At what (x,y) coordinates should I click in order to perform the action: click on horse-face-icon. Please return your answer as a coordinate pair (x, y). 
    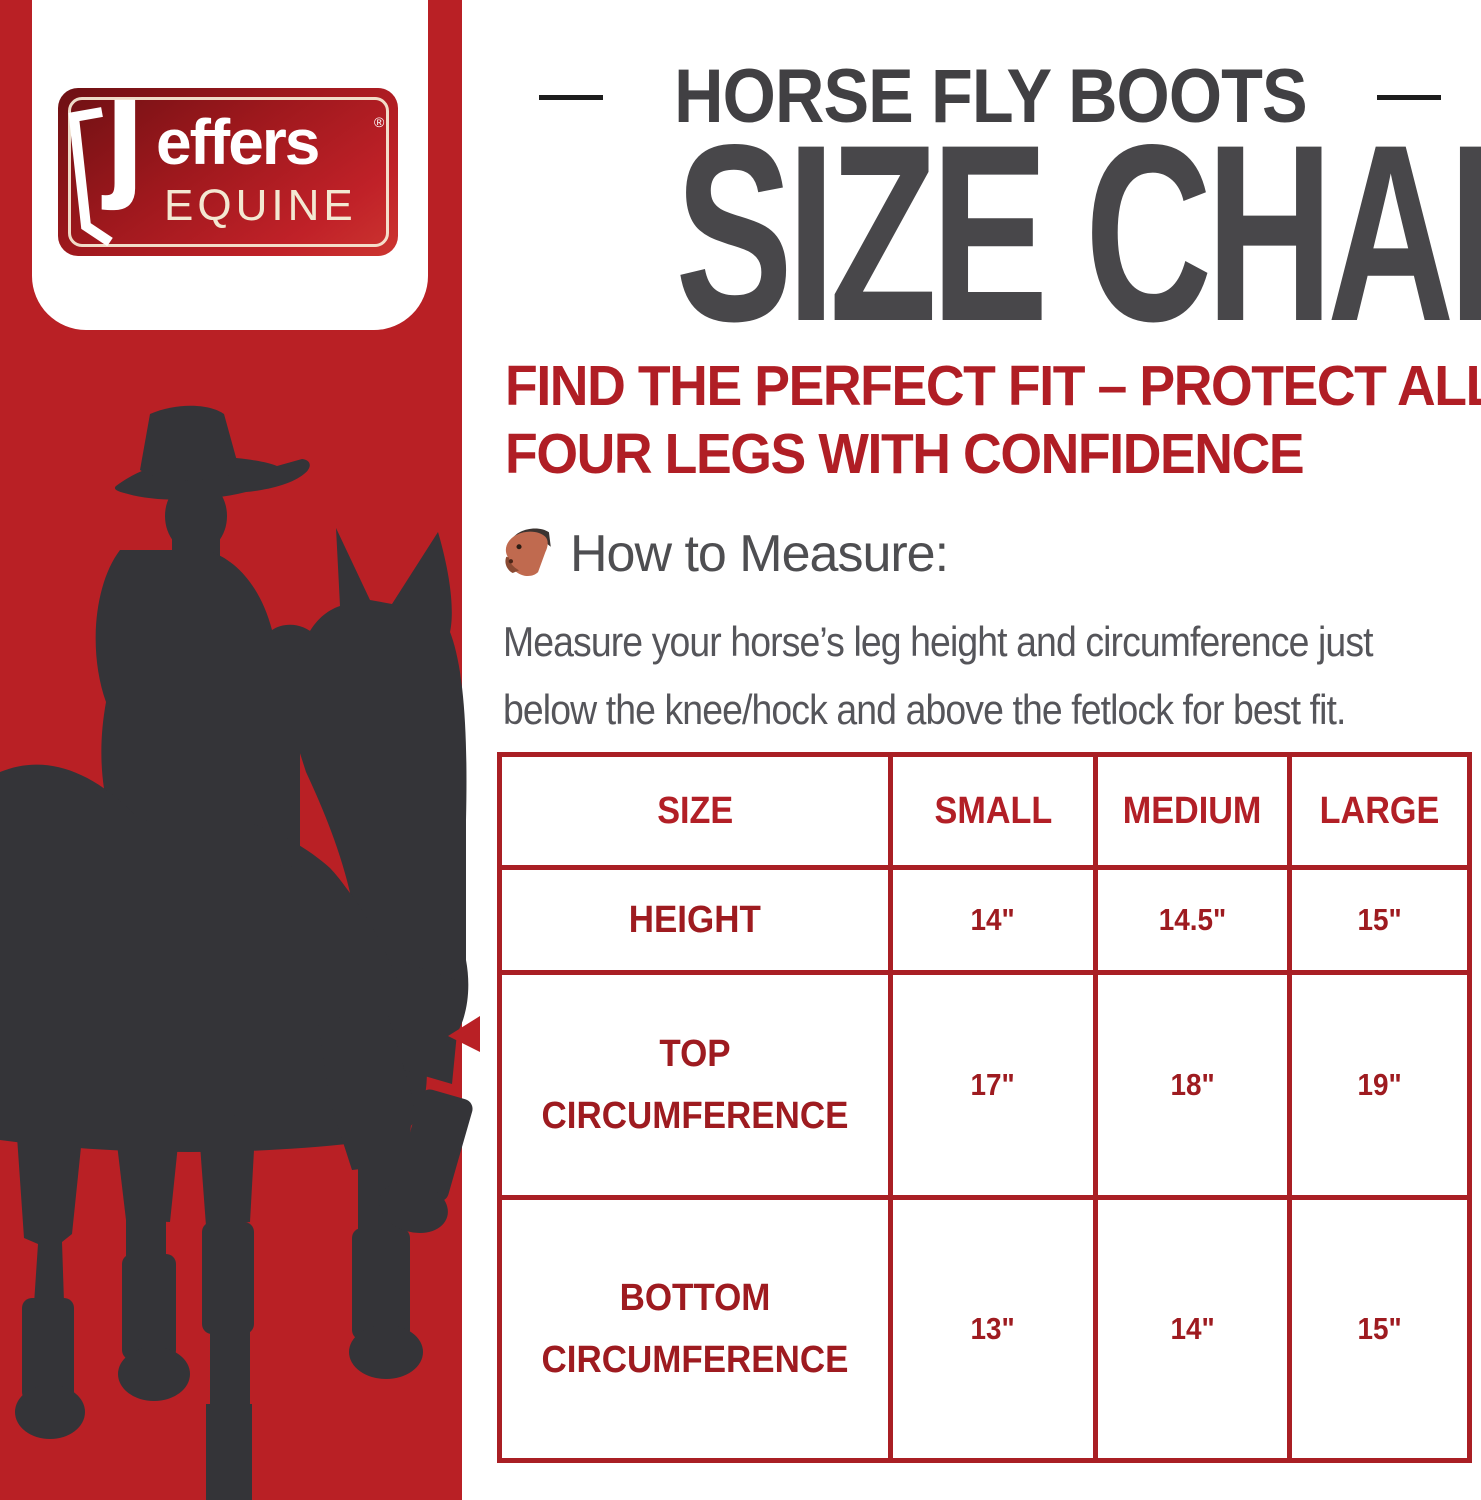
    Looking at the image, I should click on (528, 552).